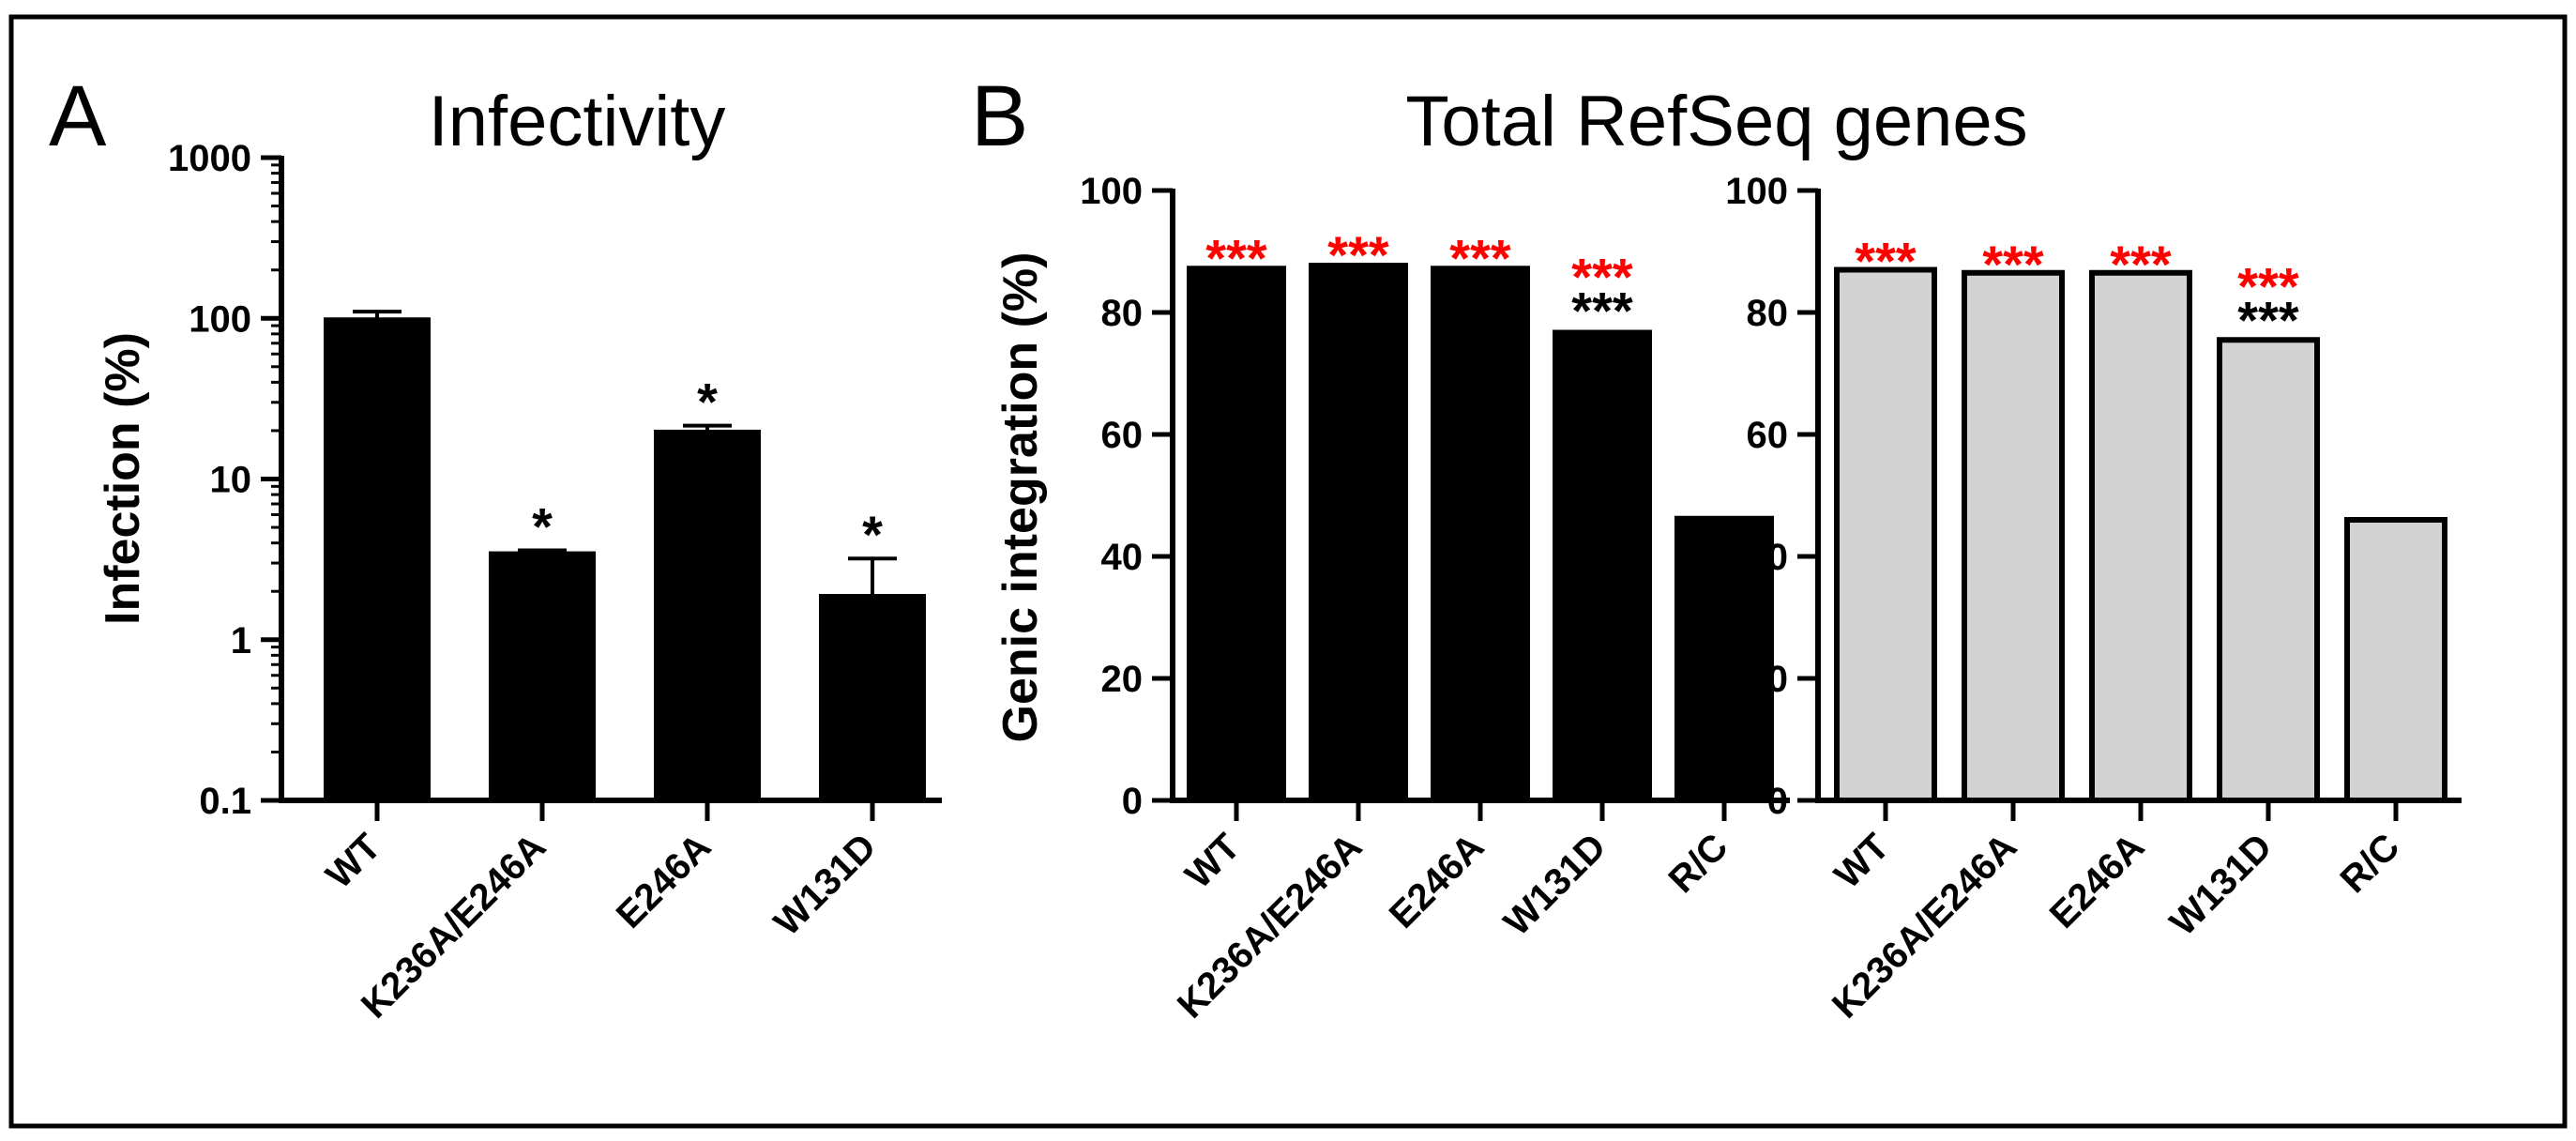 The width and height of the screenshot is (2576, 1141). I want to click on y-tick-label: 10, so click(231, 480).